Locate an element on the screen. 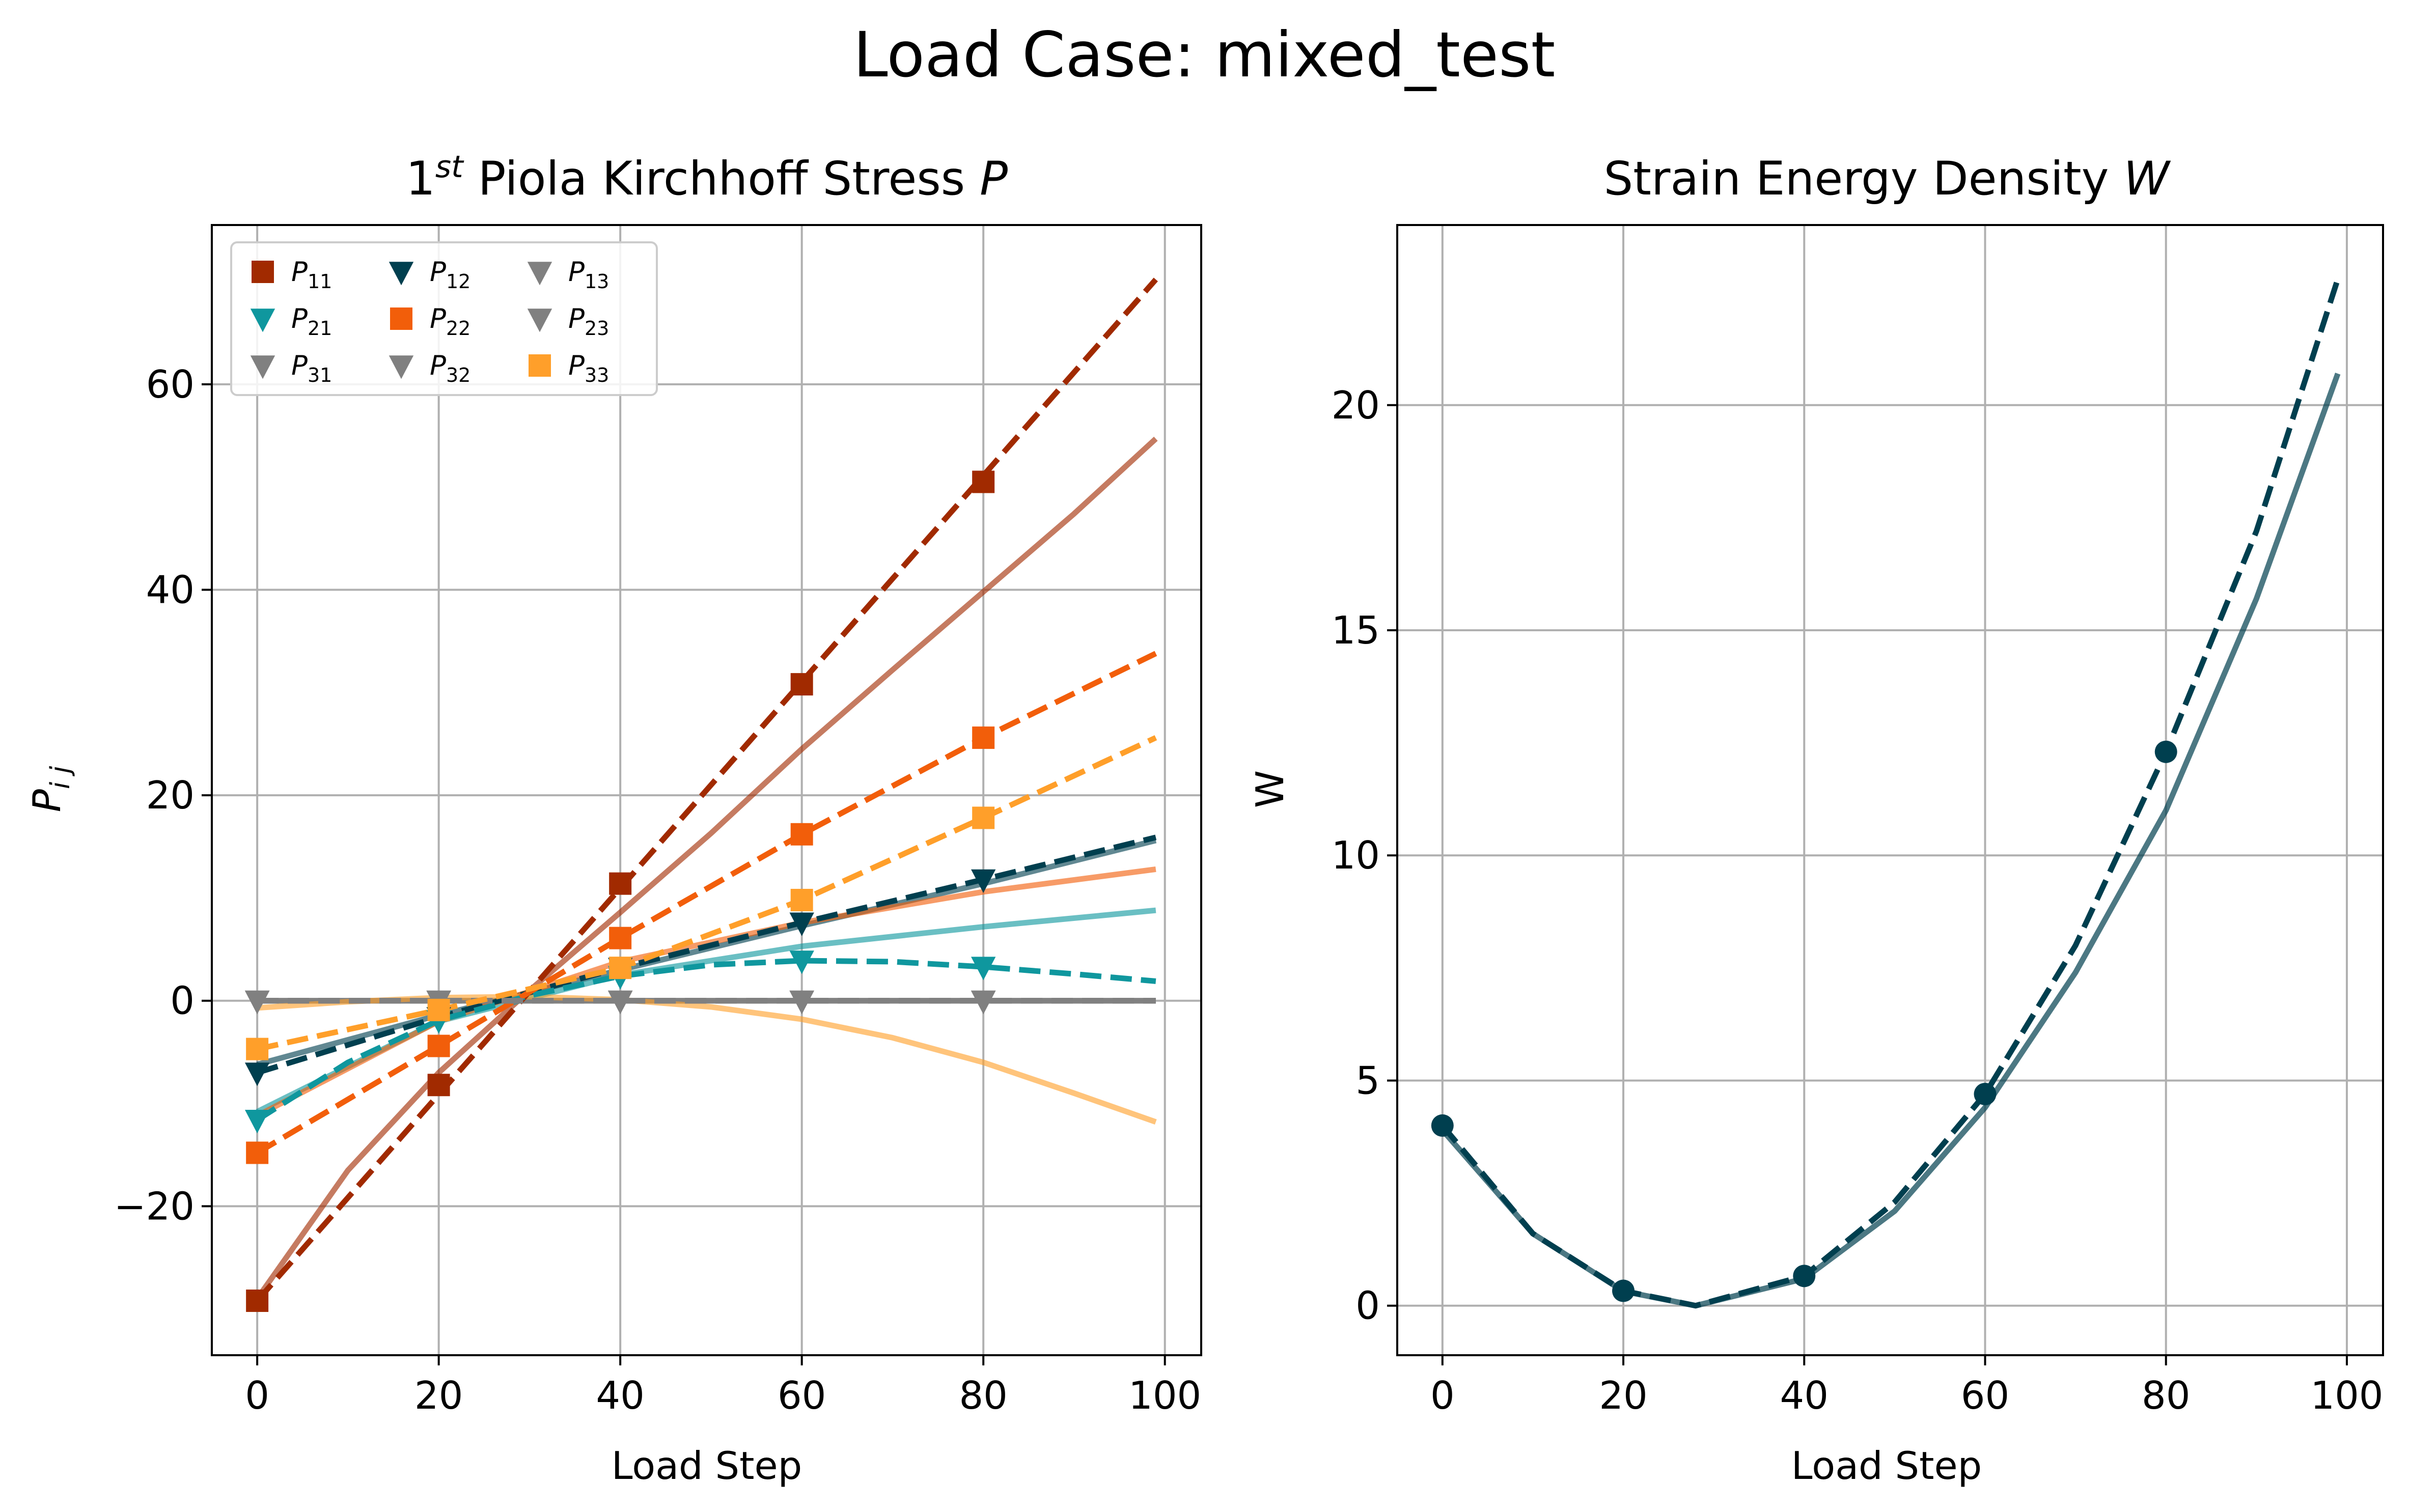 Image resolution: width=2409 pixels, height=1512 pixels. legend-marker-P33 is located at coordinates (540, 365).